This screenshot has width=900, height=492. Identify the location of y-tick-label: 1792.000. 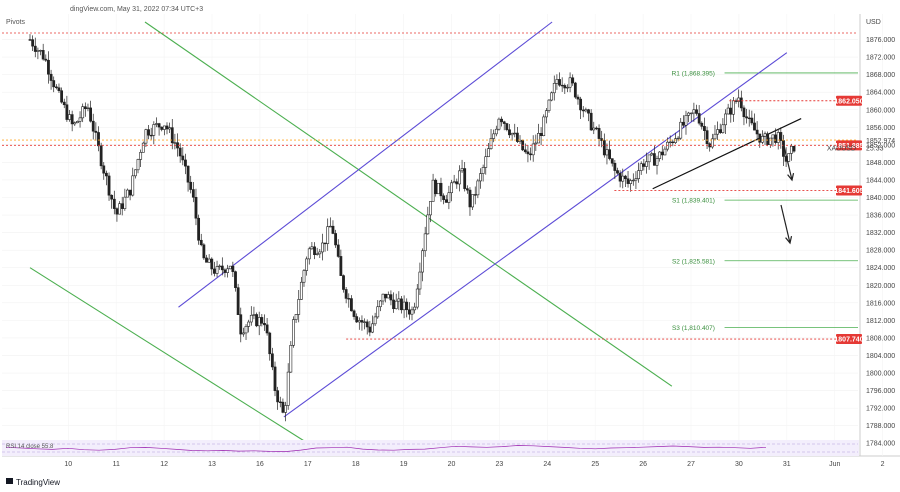
(880, 409).